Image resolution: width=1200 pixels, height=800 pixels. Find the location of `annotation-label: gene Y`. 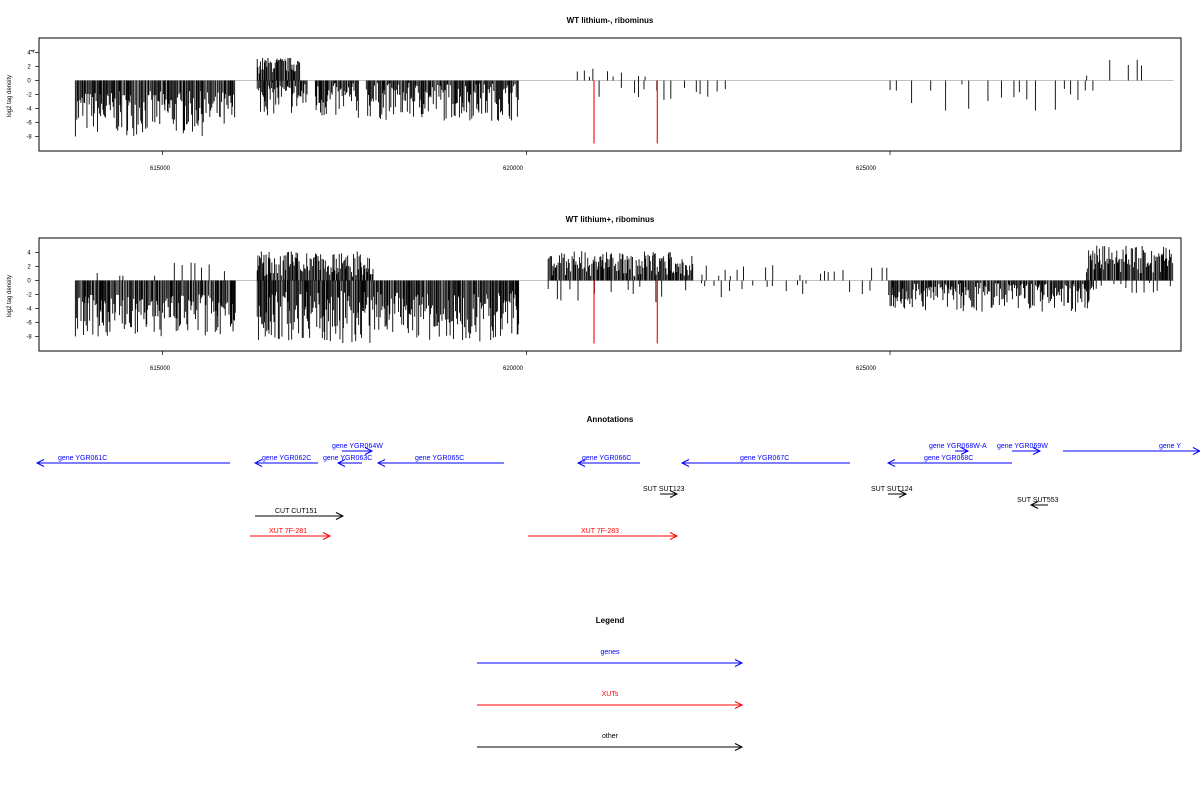

annotation-label: gene Y is located at coordinates (1170, 446).